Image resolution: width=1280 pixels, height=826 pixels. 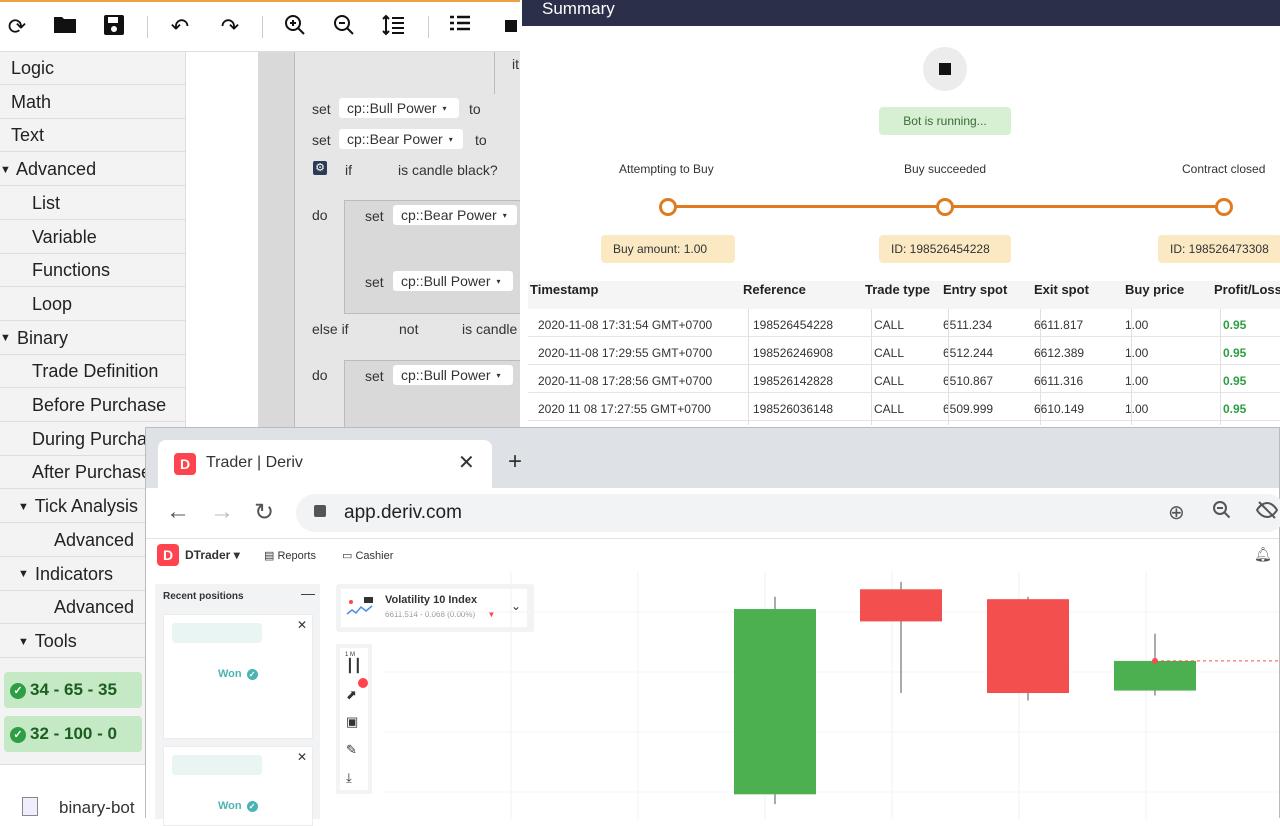 I want to click on result-chip: ✓ 34 - 65 - 35, so click(x=73, y=690).